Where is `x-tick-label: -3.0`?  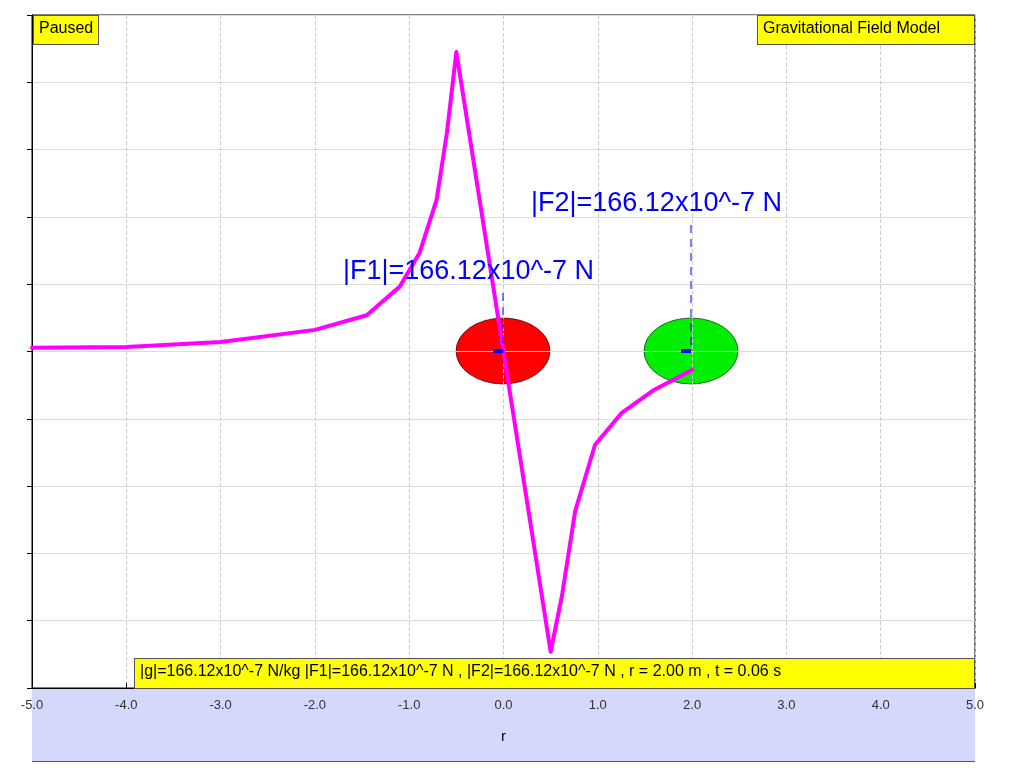 x-tick-label: -3.0 is located at coordinates (220, 704).